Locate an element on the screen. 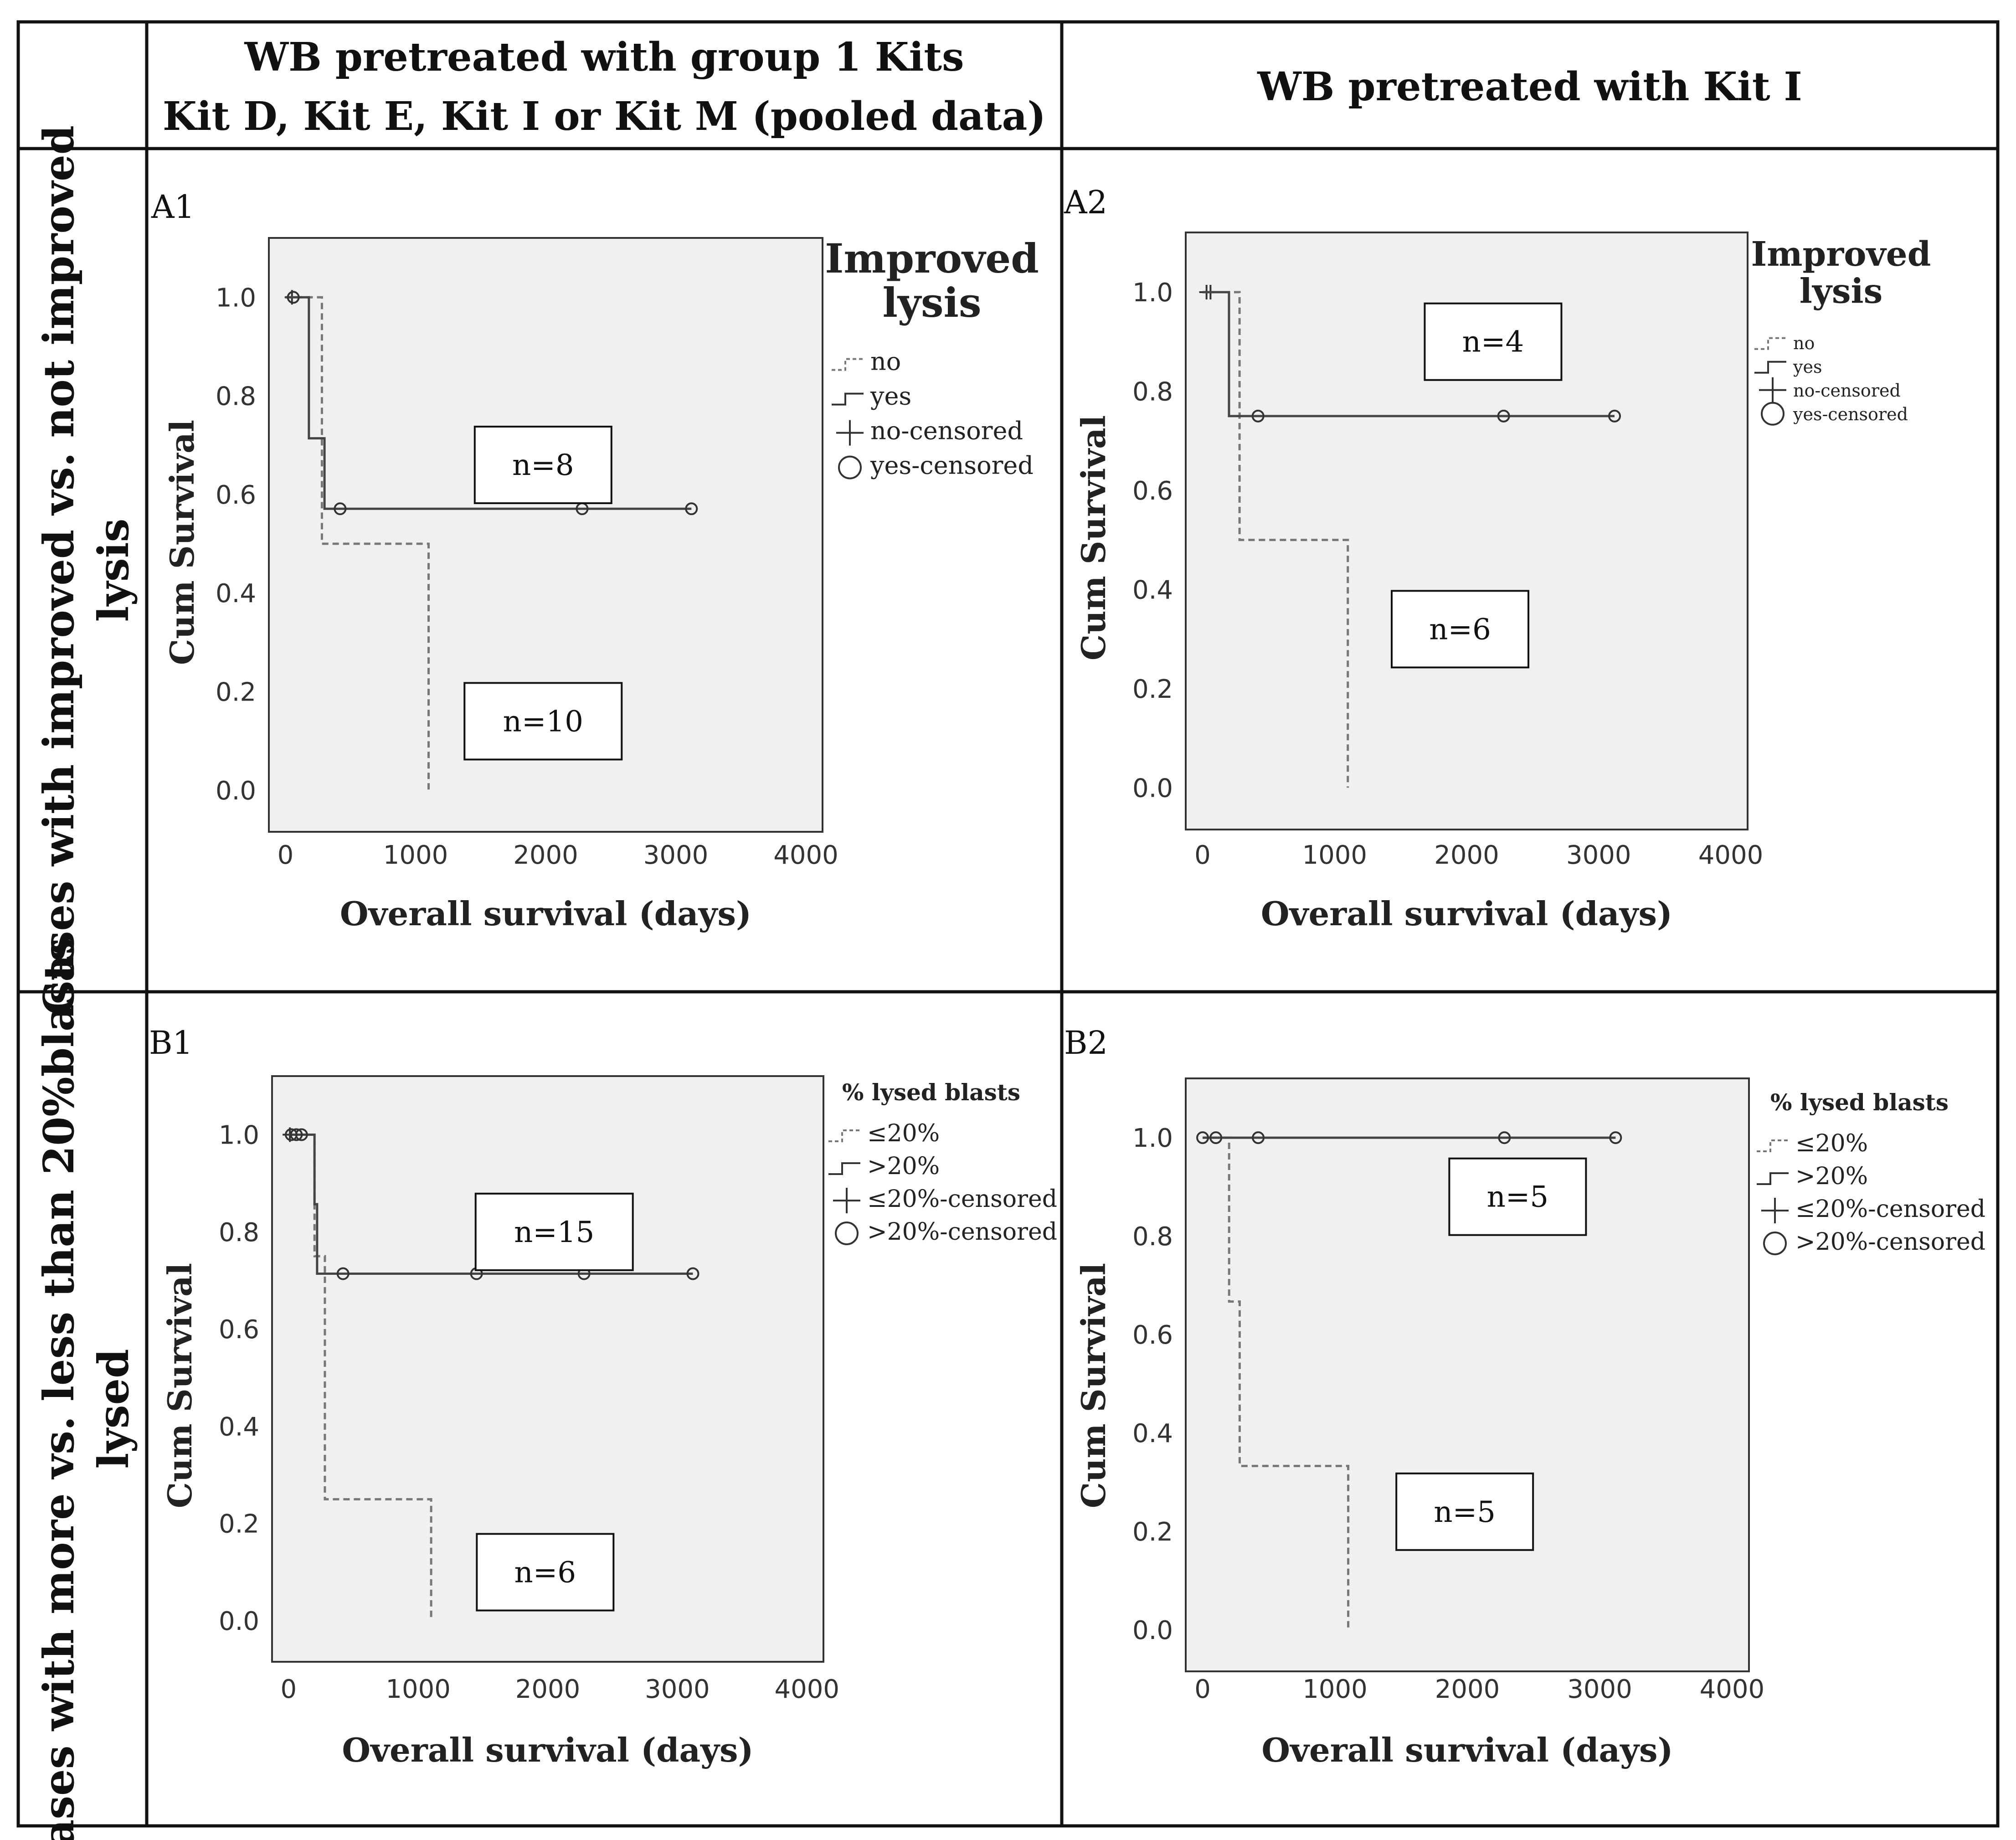  n-count-label: n=15 is located at coordinates (554, 1232).